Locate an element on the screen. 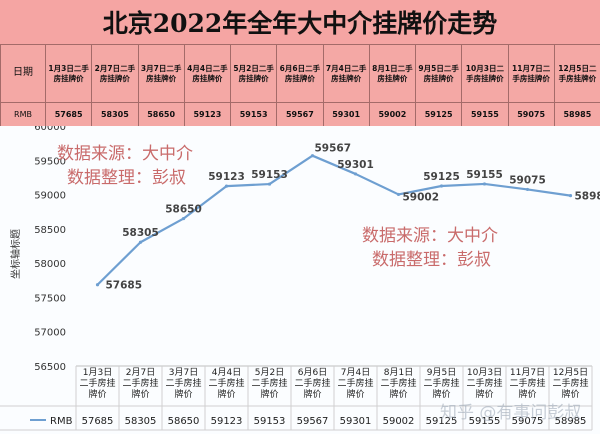  table-cell: 59155 is located at coordinates (485, 115).